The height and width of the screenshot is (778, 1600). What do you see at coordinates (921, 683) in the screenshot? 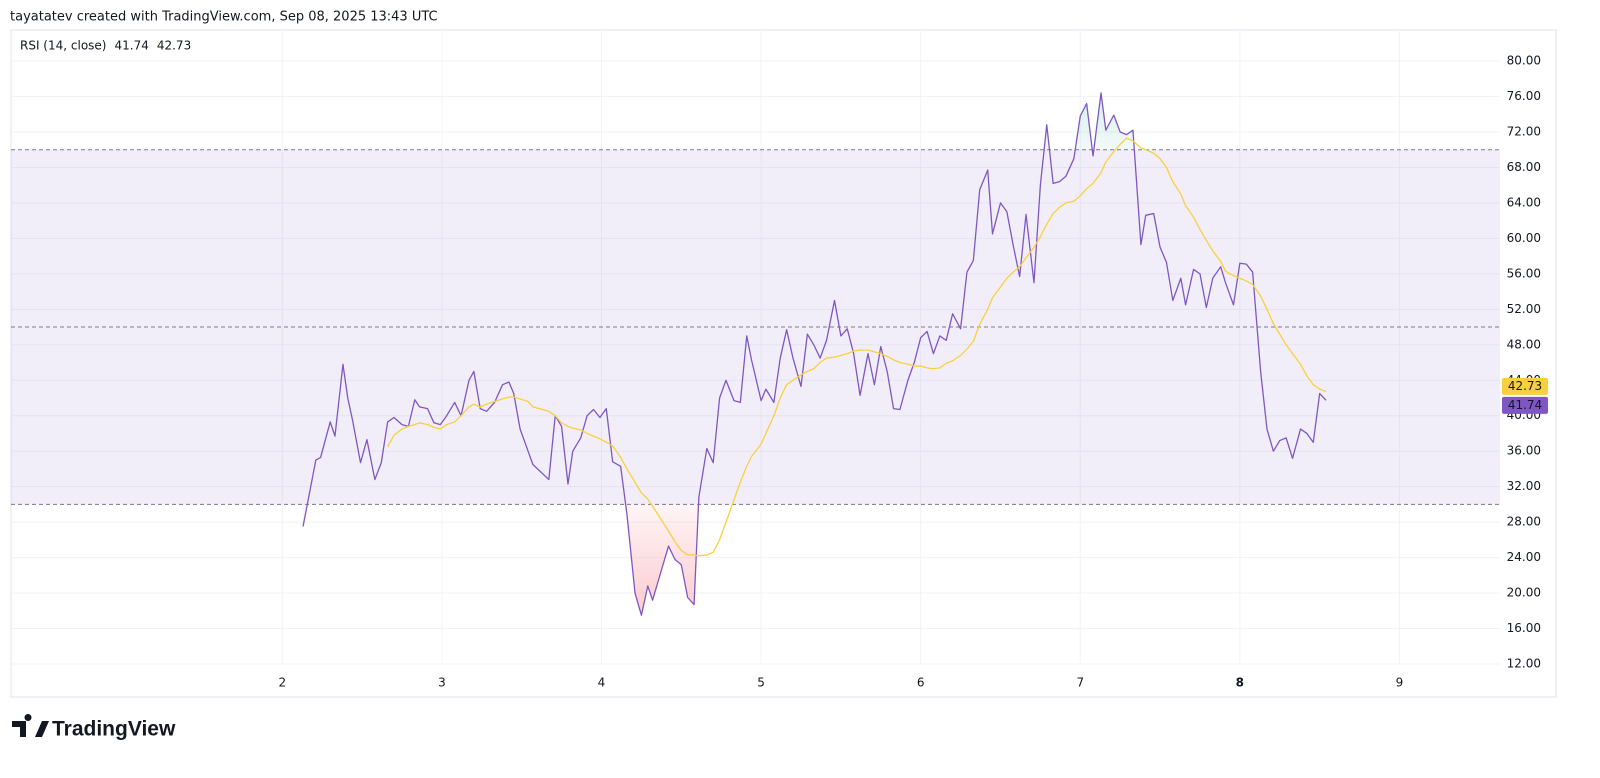
I see `x-tick-label: 6` at bounding box center [921, 683].